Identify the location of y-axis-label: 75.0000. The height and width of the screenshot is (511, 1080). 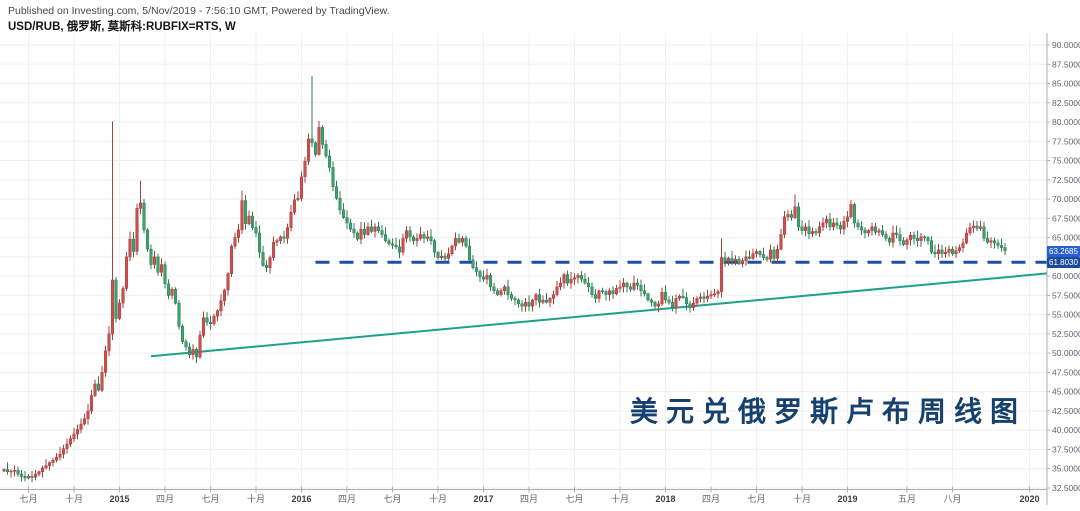
(1066, 161).